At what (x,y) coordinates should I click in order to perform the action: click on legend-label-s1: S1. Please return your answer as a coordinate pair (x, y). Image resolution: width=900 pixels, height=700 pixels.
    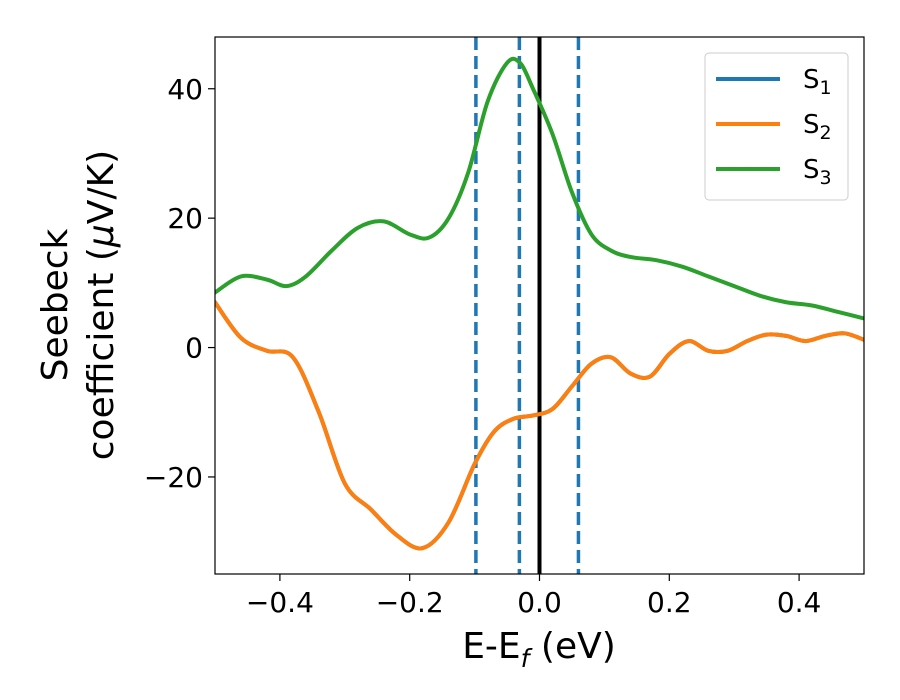
    Looking at the image, I should click on (817, 82).